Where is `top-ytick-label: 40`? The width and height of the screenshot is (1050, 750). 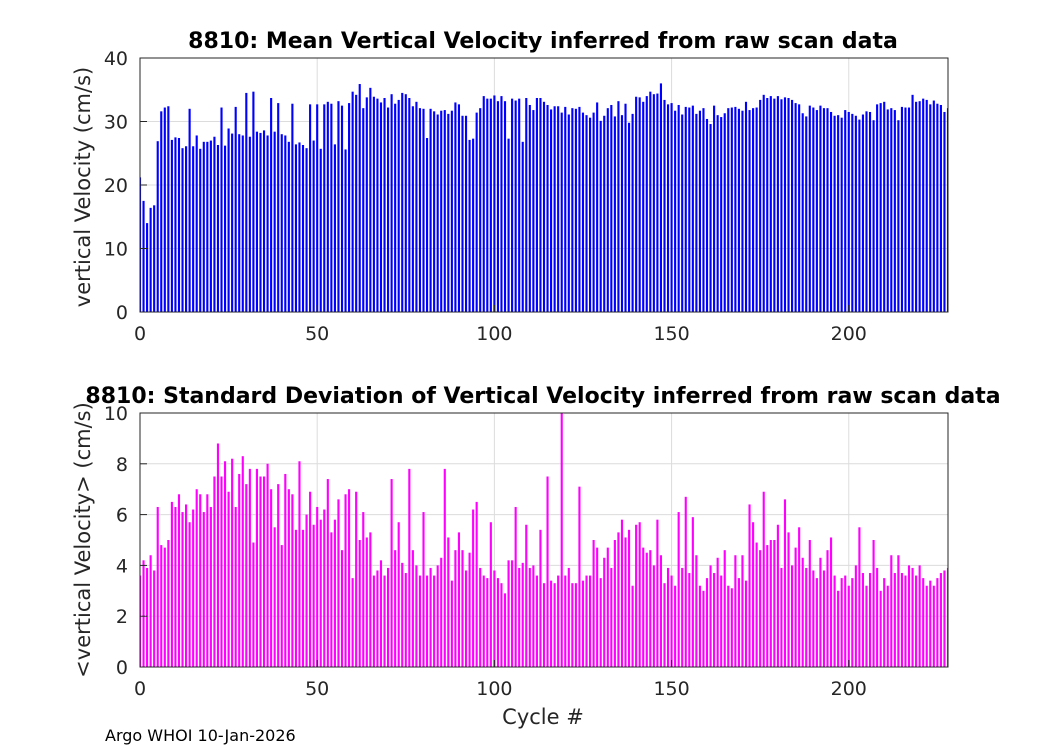 top-ytick-label: 40 is located at coordinates (116, 59).